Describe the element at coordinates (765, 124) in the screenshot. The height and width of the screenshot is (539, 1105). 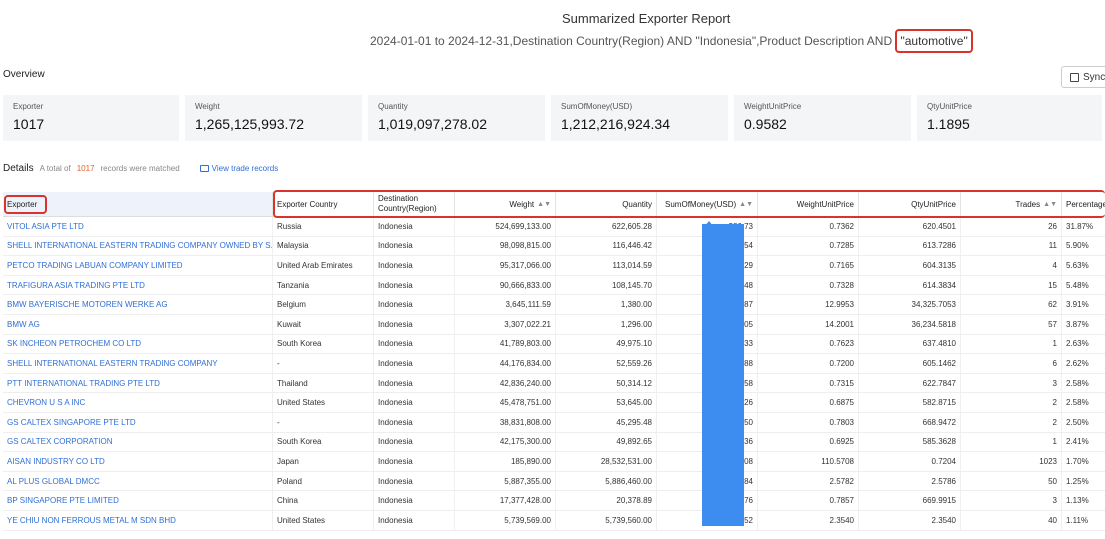
I see `stat-value: 0.9582` at that location.